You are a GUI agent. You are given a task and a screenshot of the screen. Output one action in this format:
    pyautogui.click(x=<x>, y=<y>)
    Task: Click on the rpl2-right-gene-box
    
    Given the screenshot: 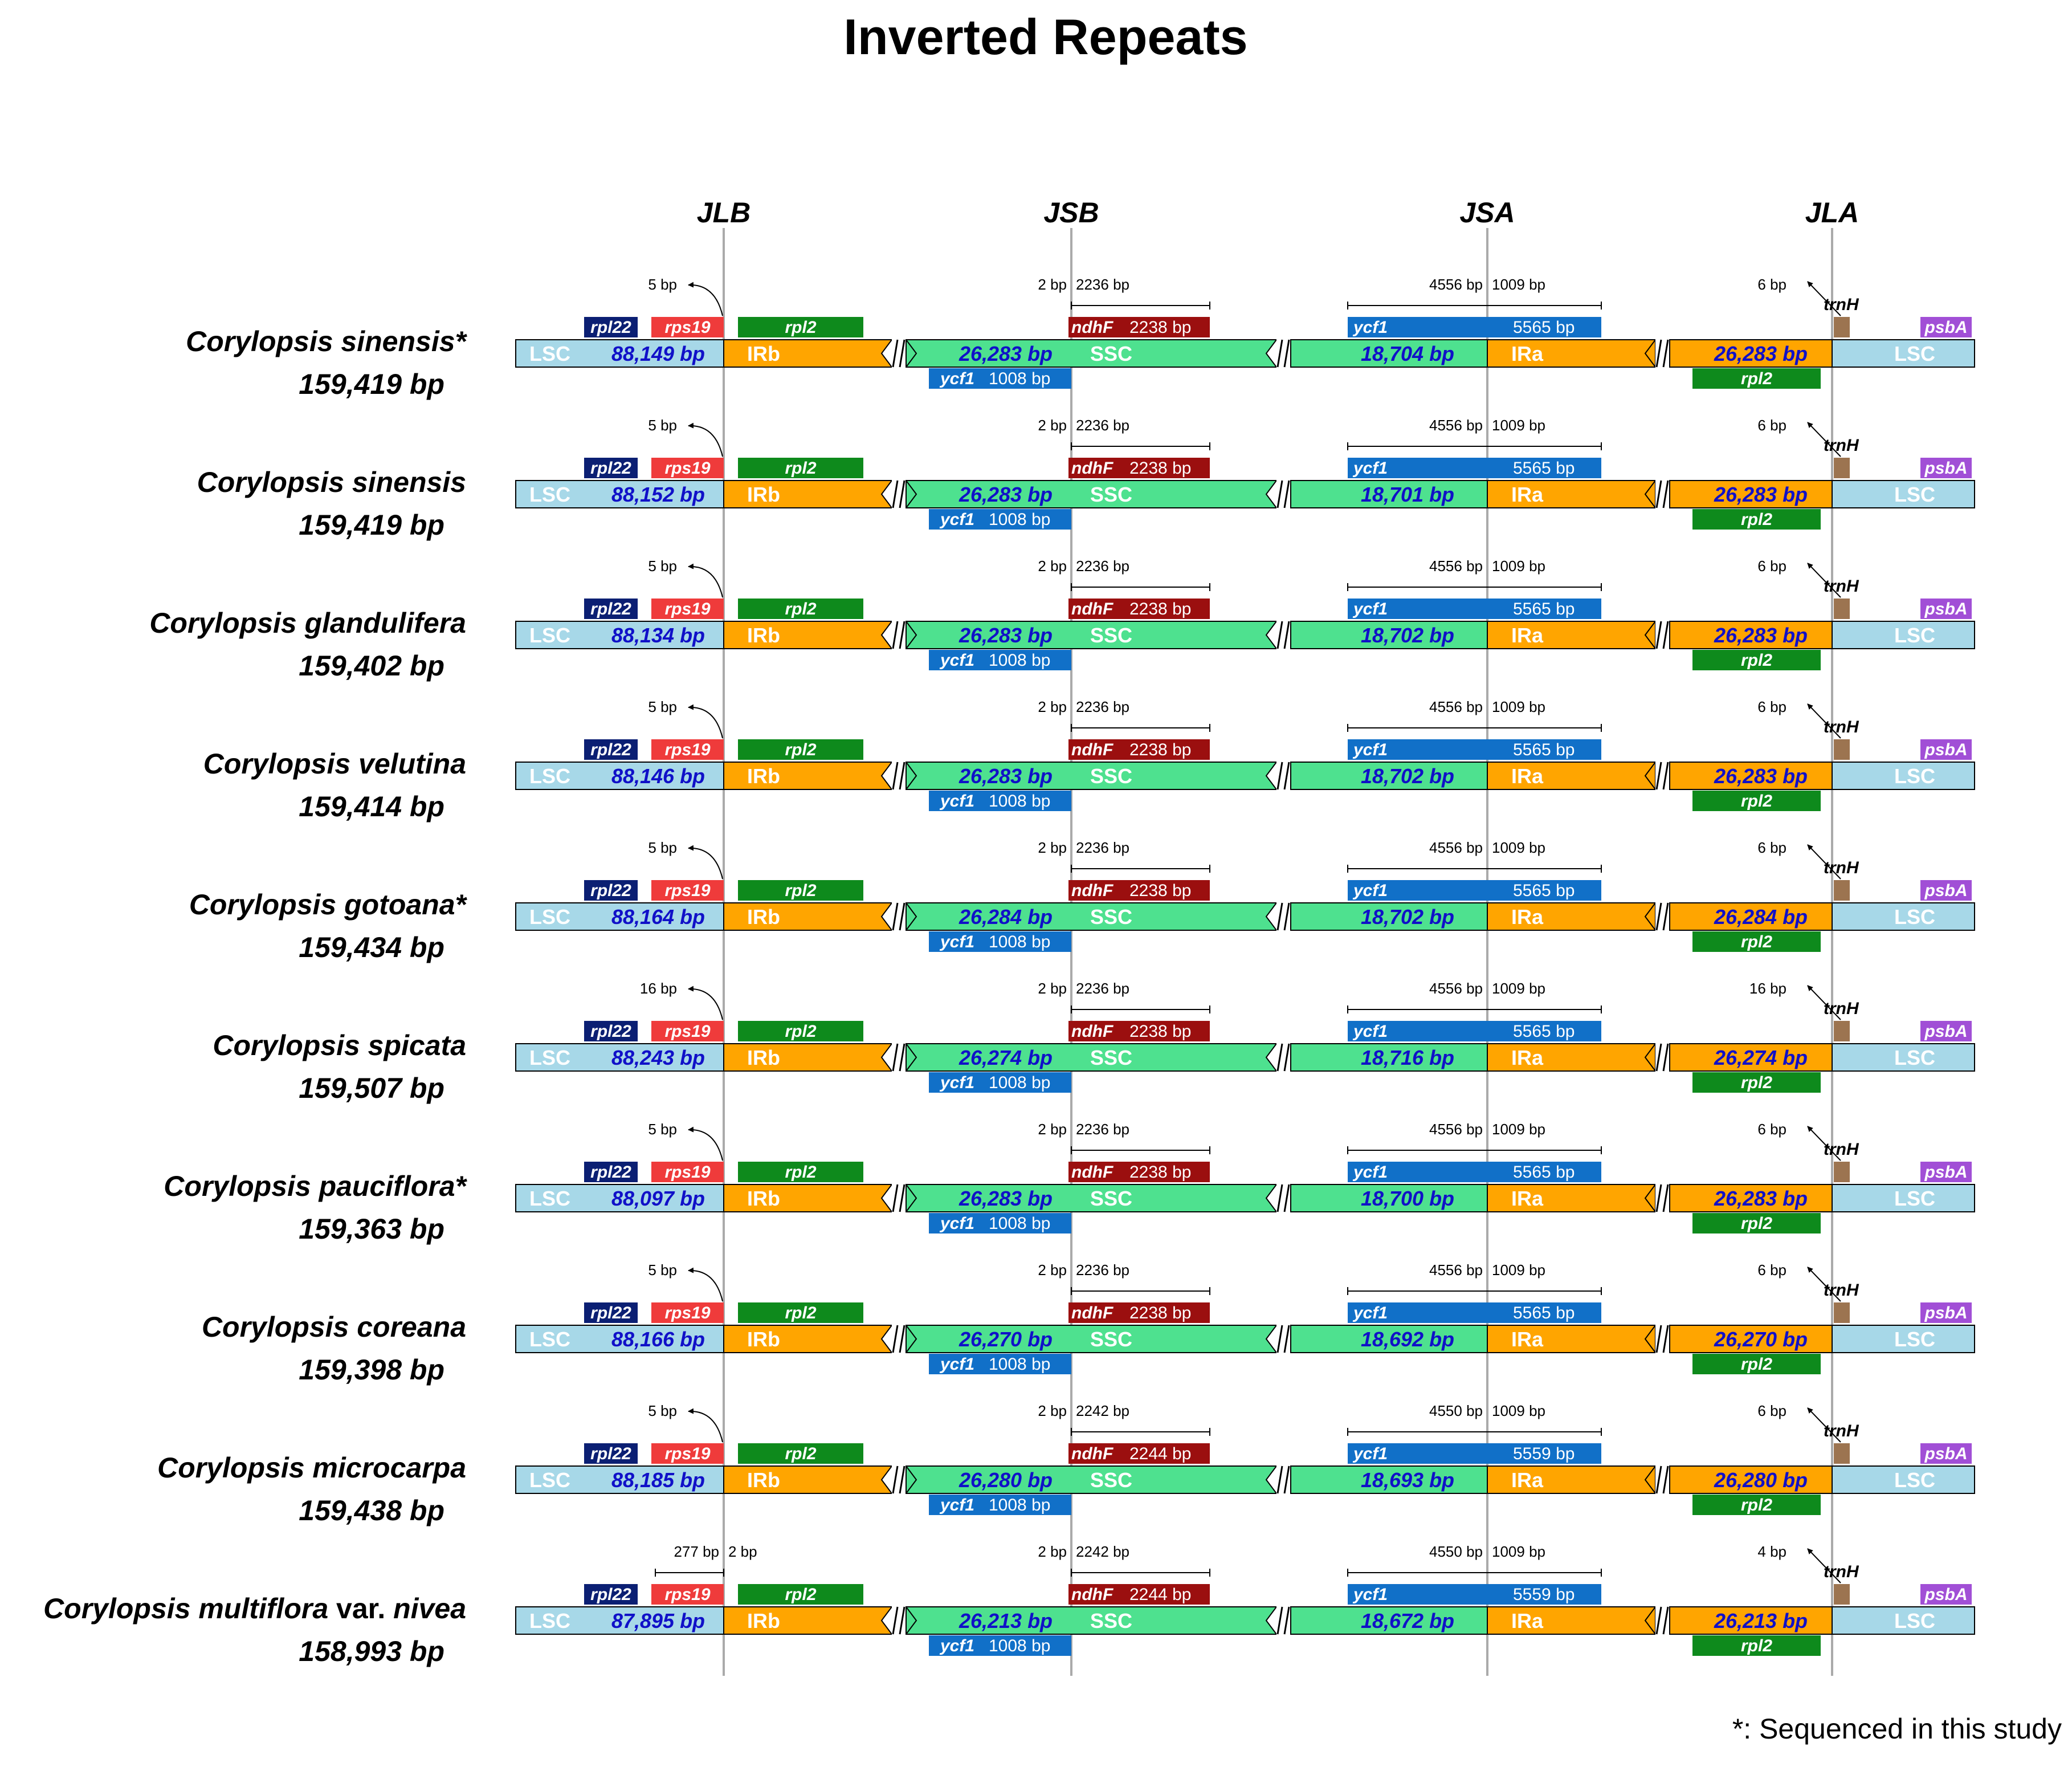 What is the action you would take?
    pyautogui.click(x=1756, y=520)
    